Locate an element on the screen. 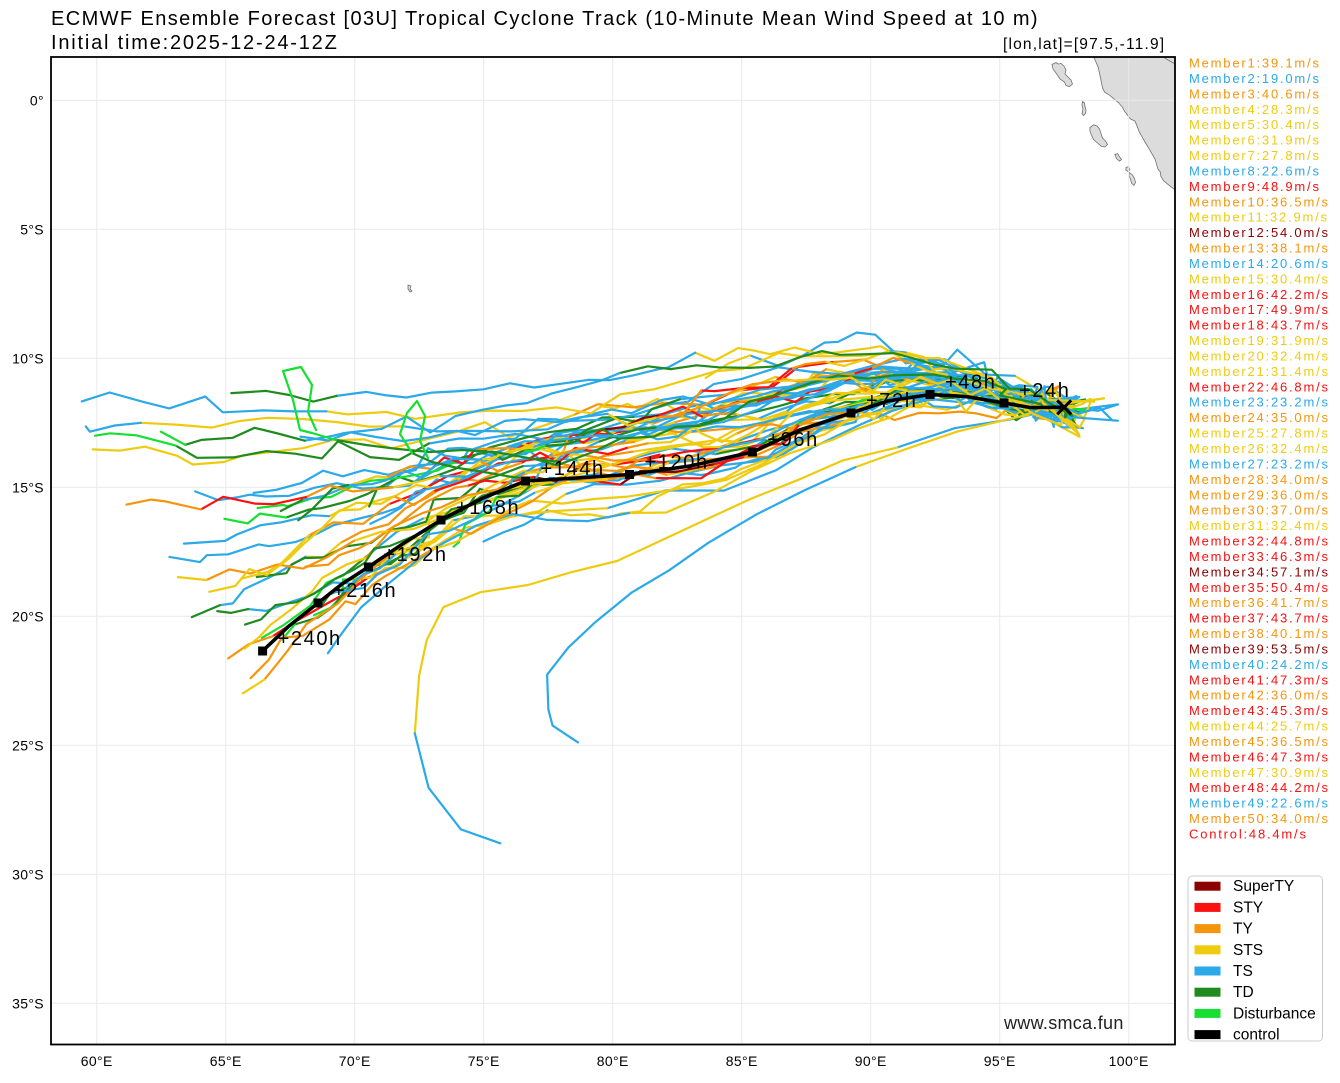 The height and width of the screenshot is (1083, 1340). svg-text: 70°E is located at coordinates (355, 1061).